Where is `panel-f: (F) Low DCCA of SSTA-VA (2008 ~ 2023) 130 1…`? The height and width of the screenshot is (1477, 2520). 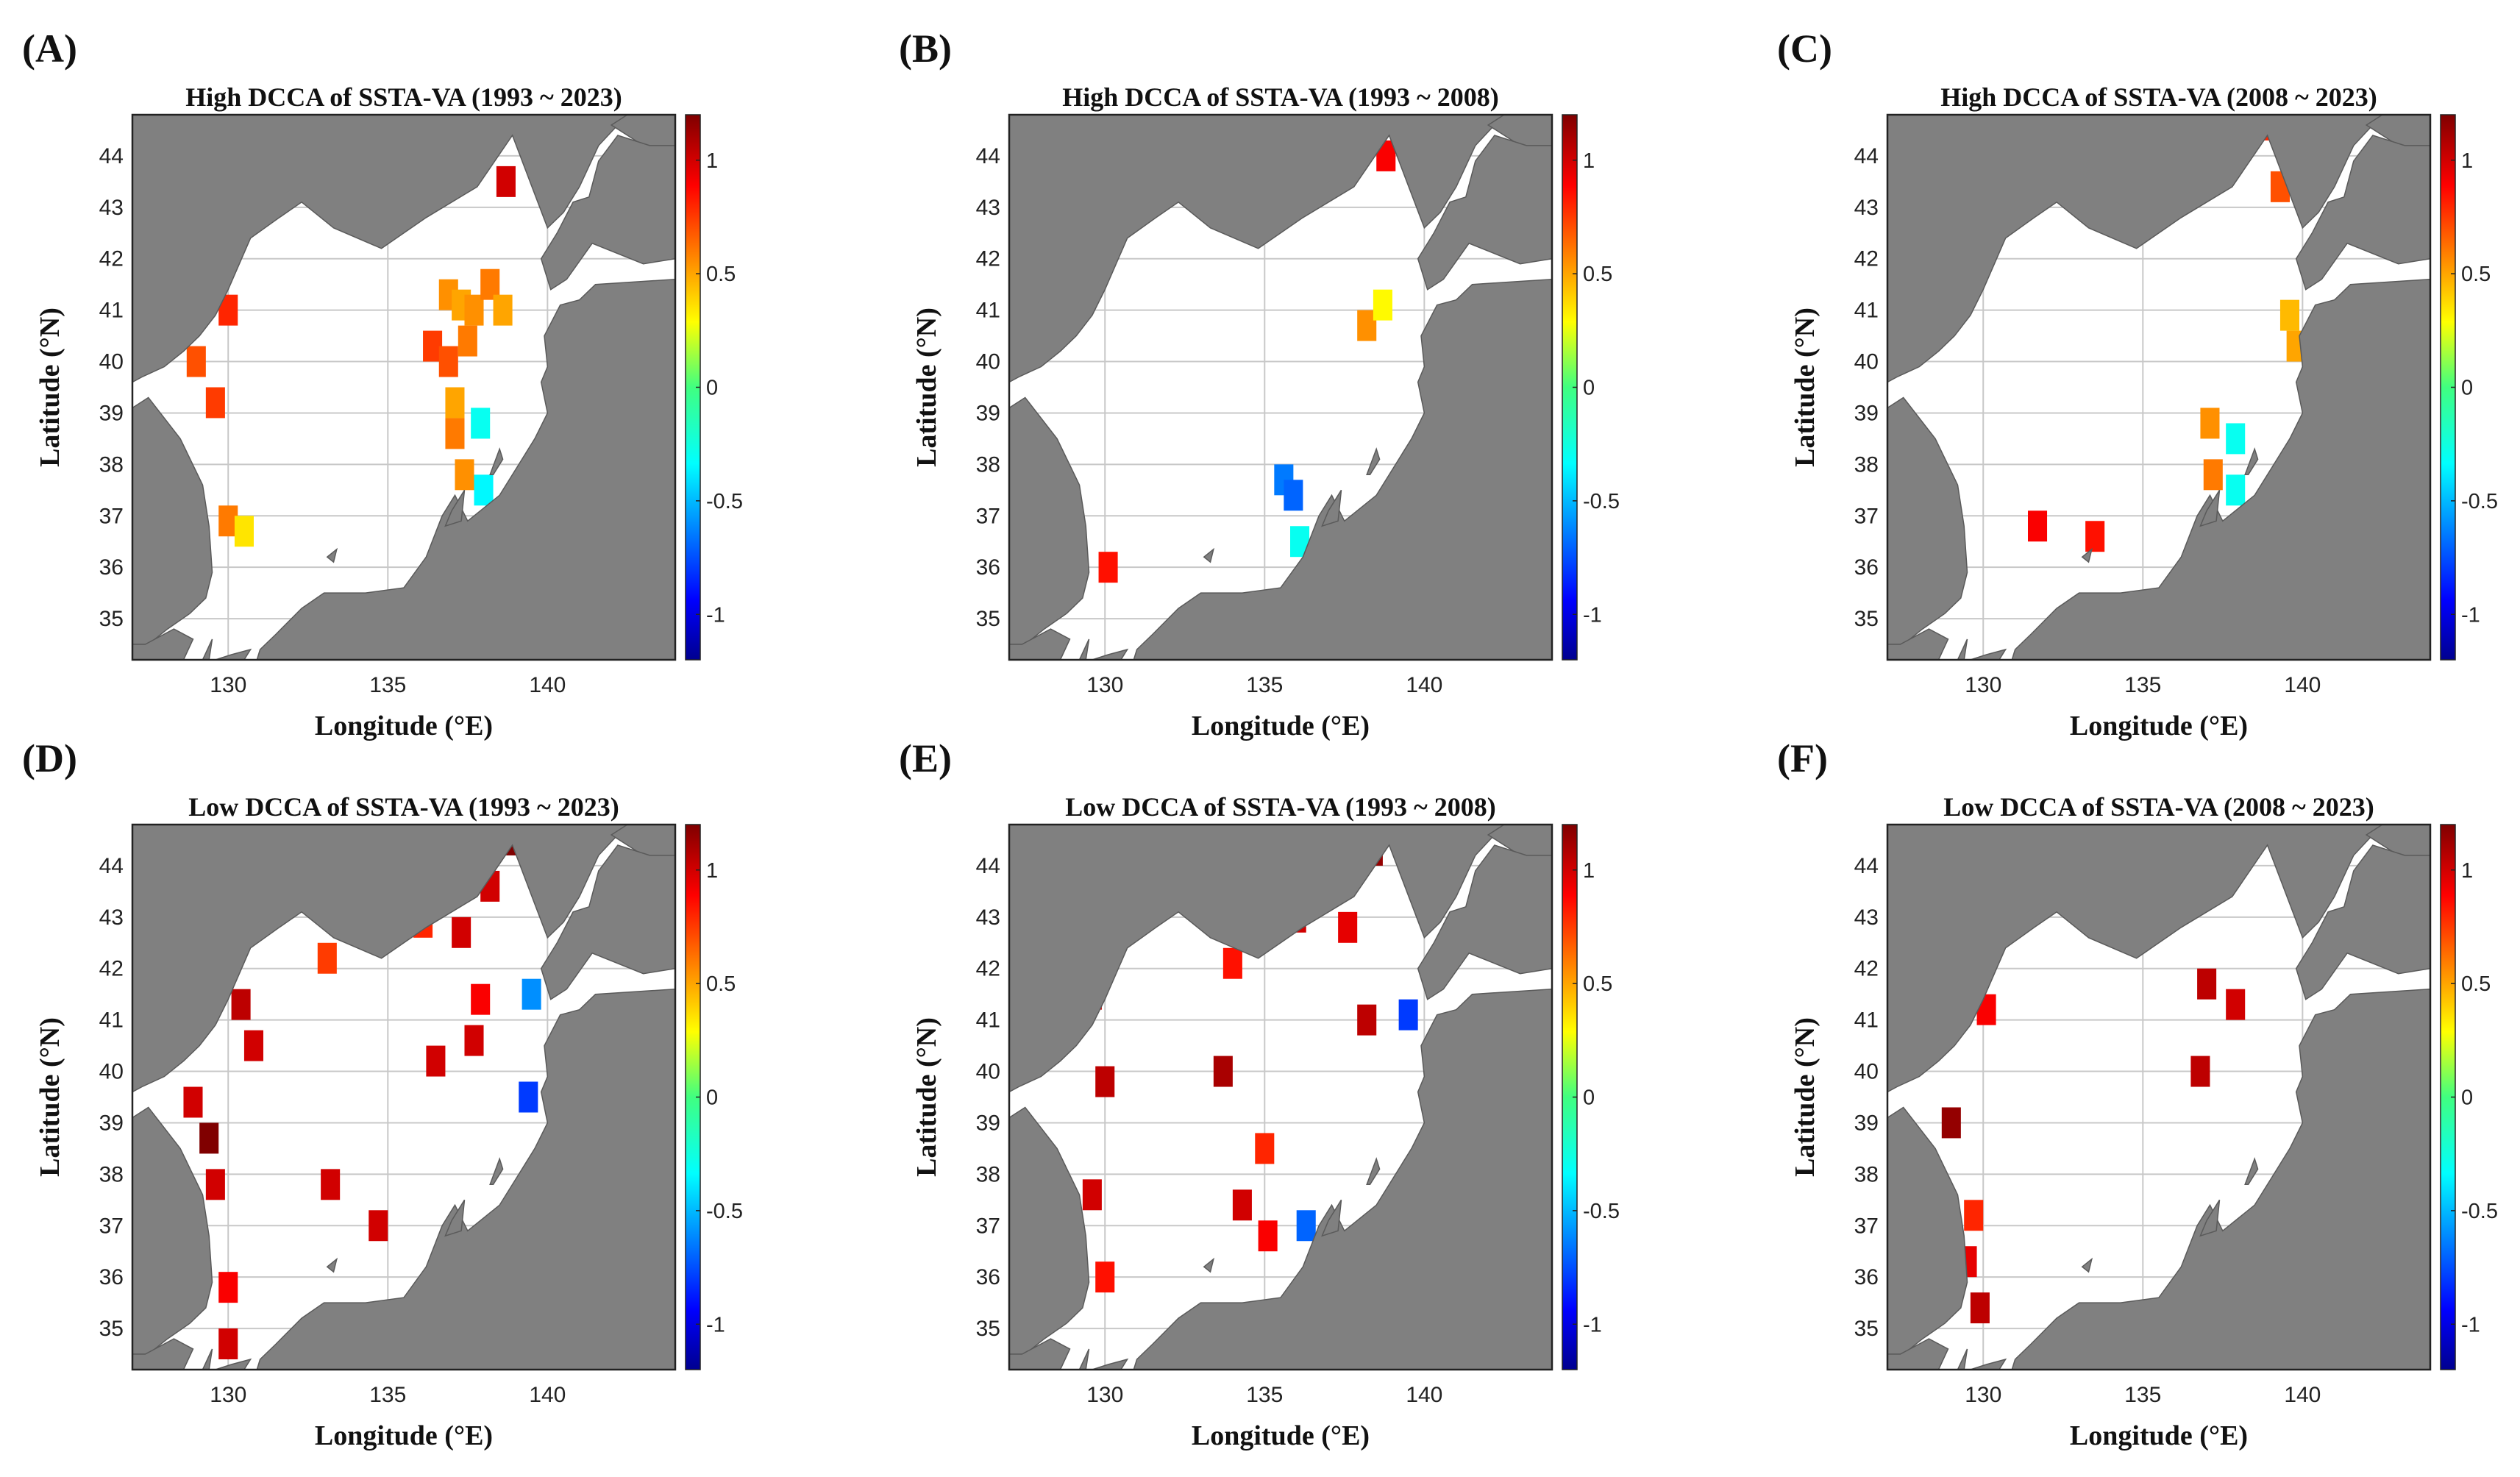 panel-f: (F) Low DCCA of SSTA-VA (2008 ~ 2023) 130 1… is located at coordinates (2138, 1093).